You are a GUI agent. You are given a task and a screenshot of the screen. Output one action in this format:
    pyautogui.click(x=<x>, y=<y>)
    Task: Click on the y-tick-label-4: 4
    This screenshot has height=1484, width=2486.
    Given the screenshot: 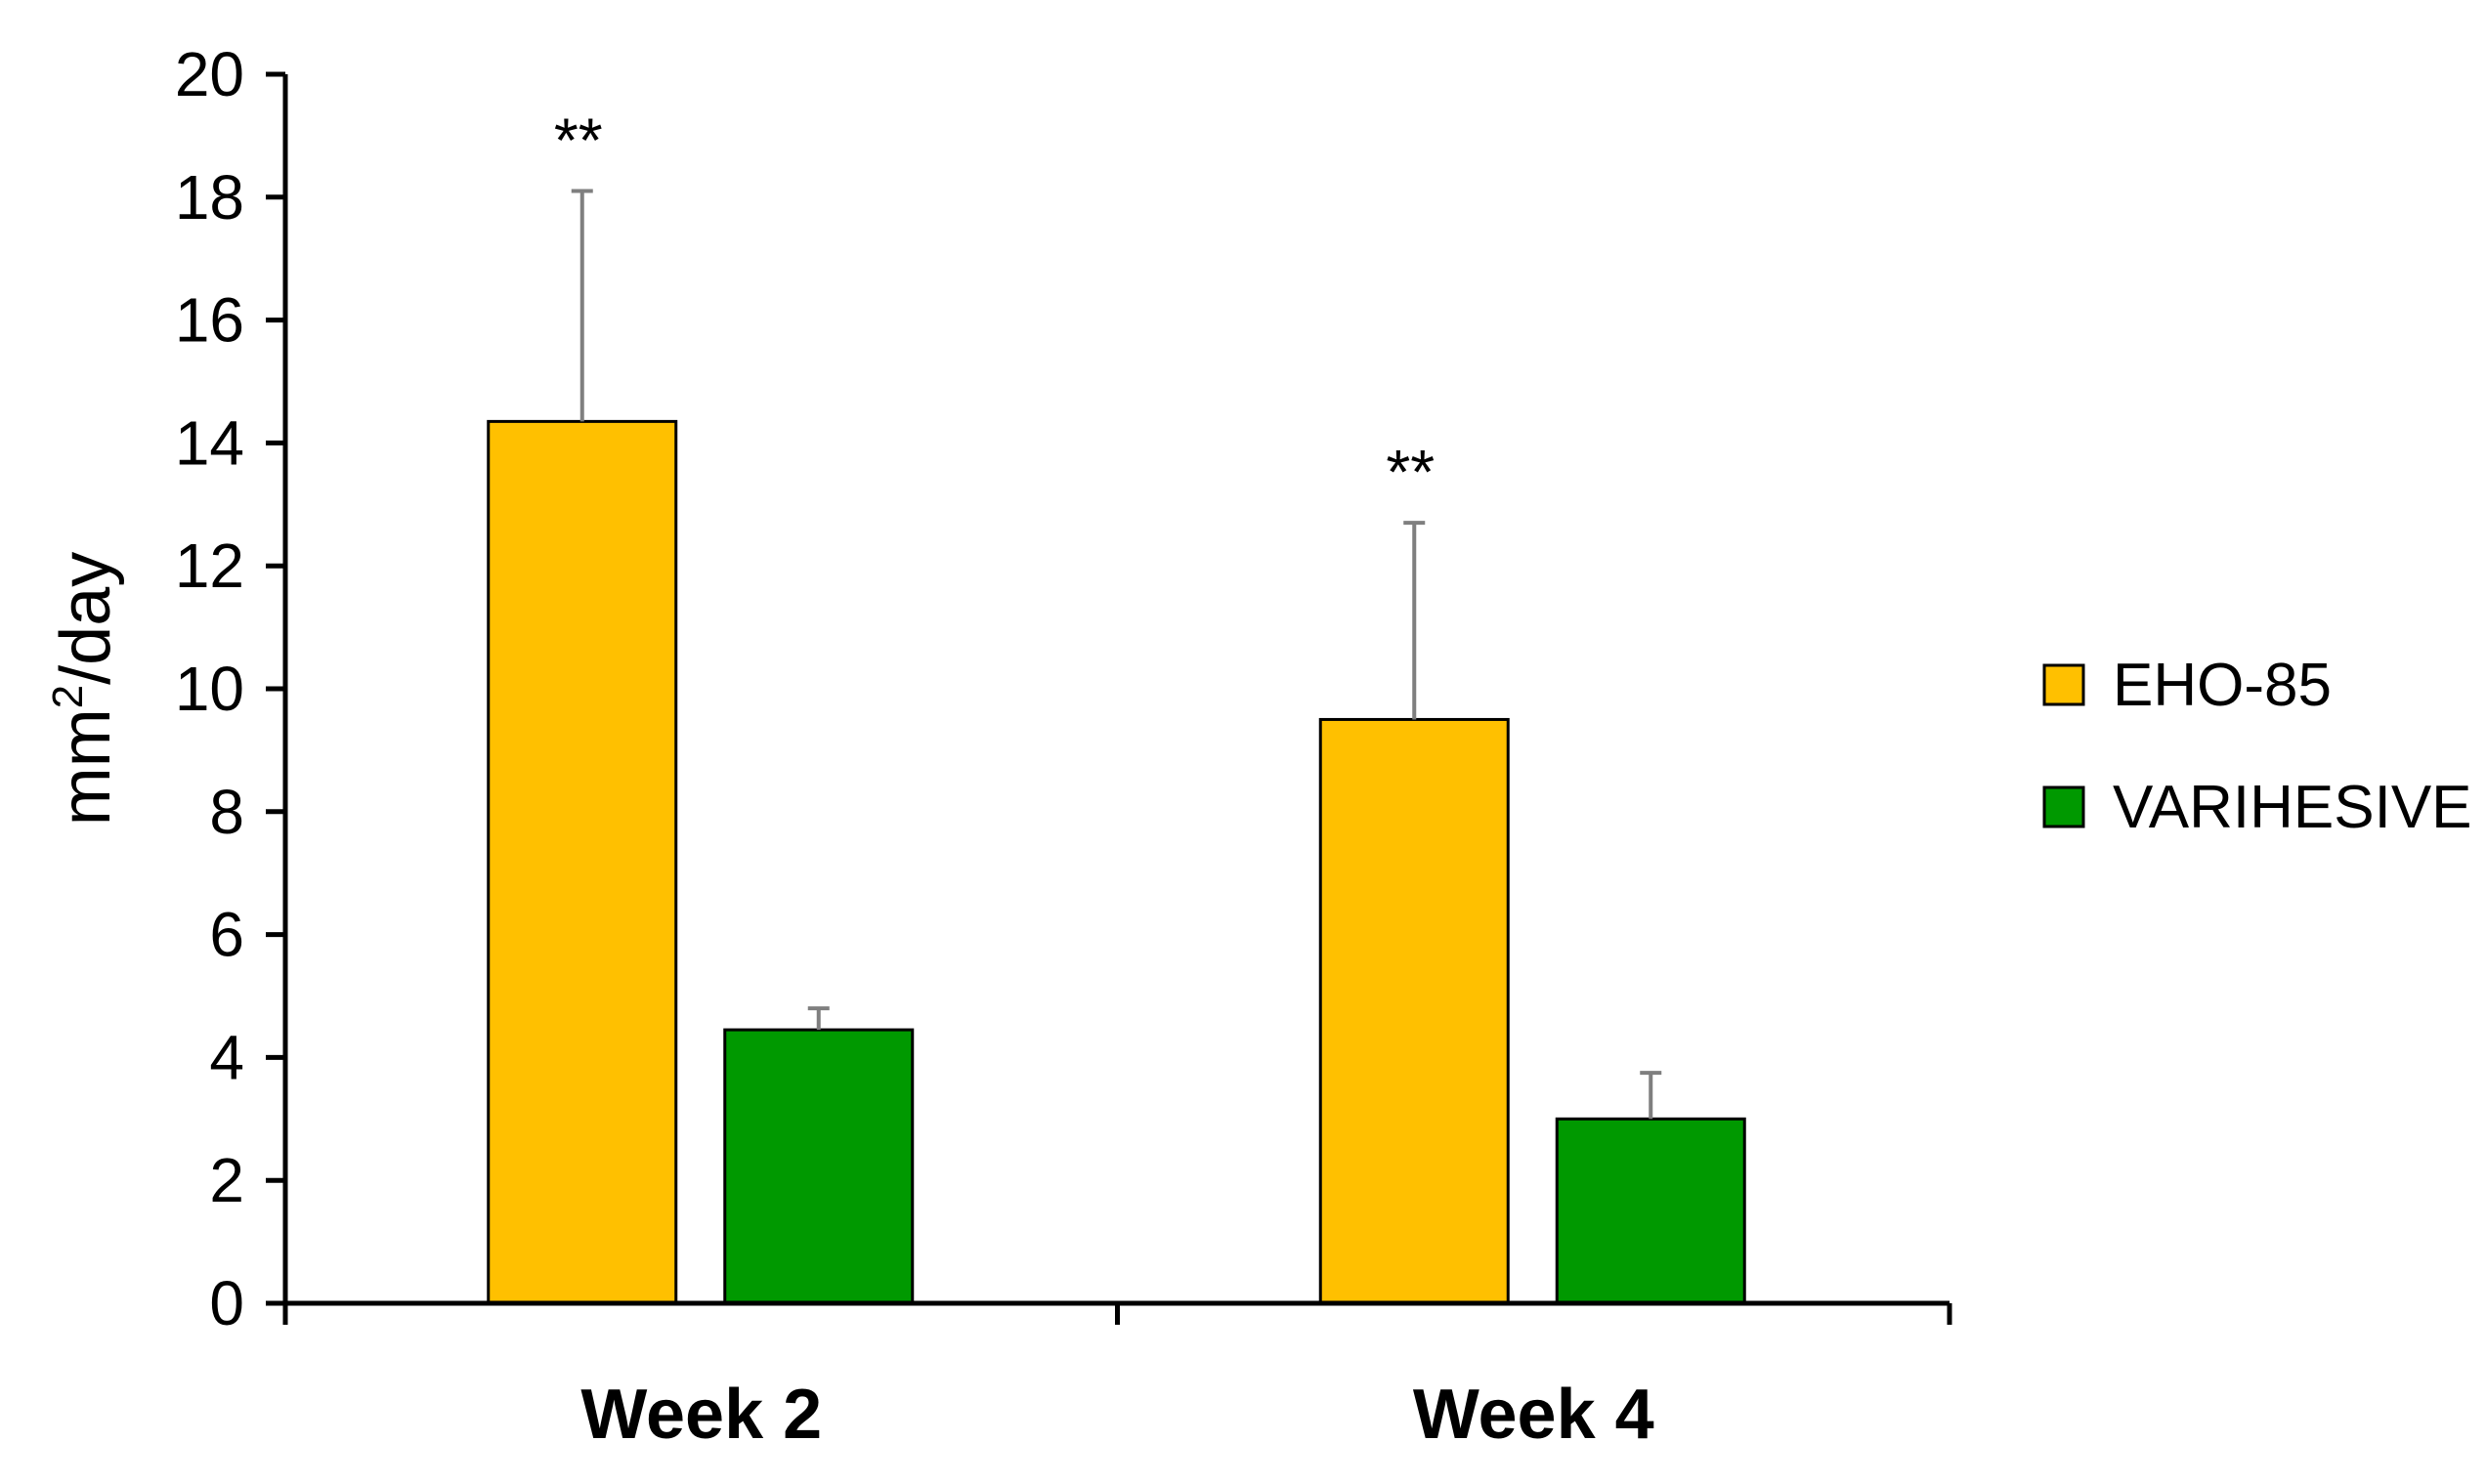 What is the action you would take?
    pyautogui.click(x=227, y=1057)
    